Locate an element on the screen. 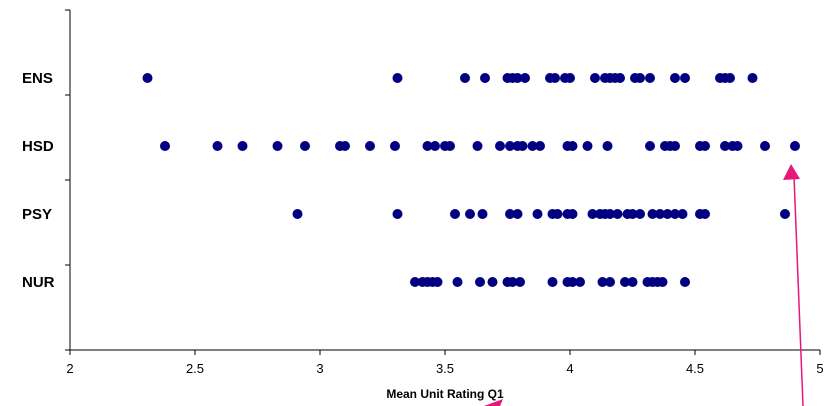 This screenshot has width=824, height=406. y-tick-label-psy: PSY is located at coordinates (37, 214).